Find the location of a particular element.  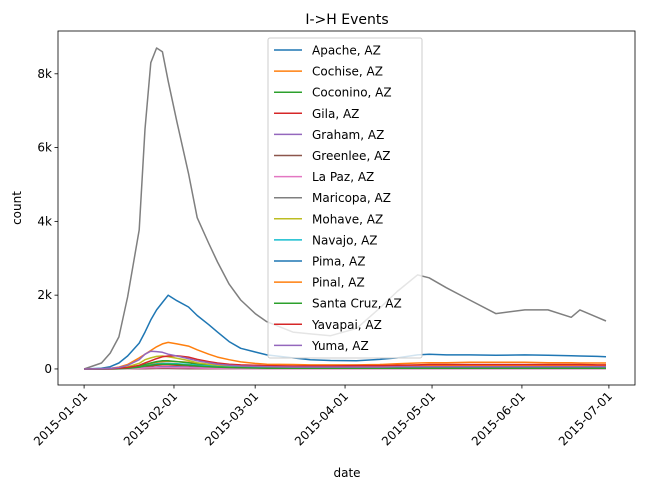

x-tick-label: 2015-03-01 is located at coordinates (231, 418).